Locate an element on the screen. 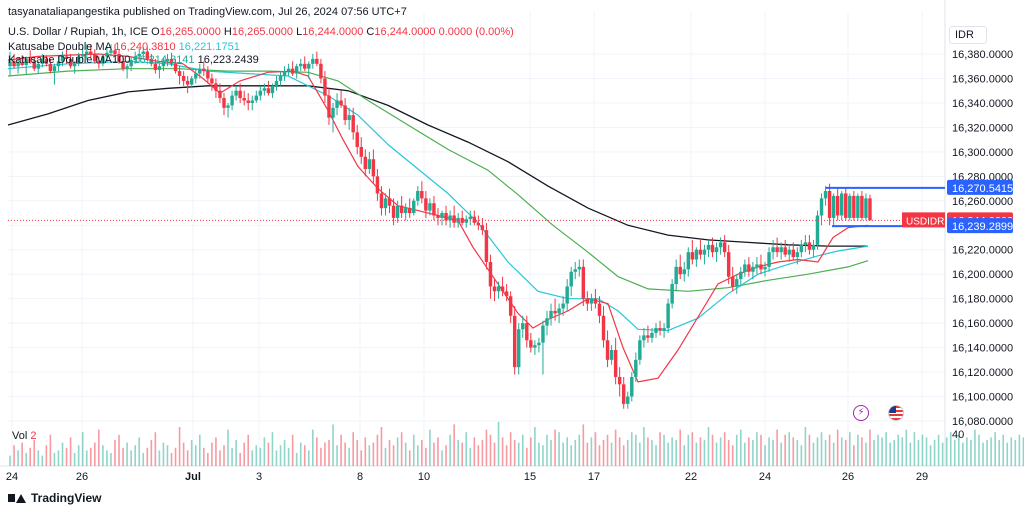 The height and width of the screenshot is (512, 1024). open-value: 16,265.0000 is located at coordinates (190, 32).